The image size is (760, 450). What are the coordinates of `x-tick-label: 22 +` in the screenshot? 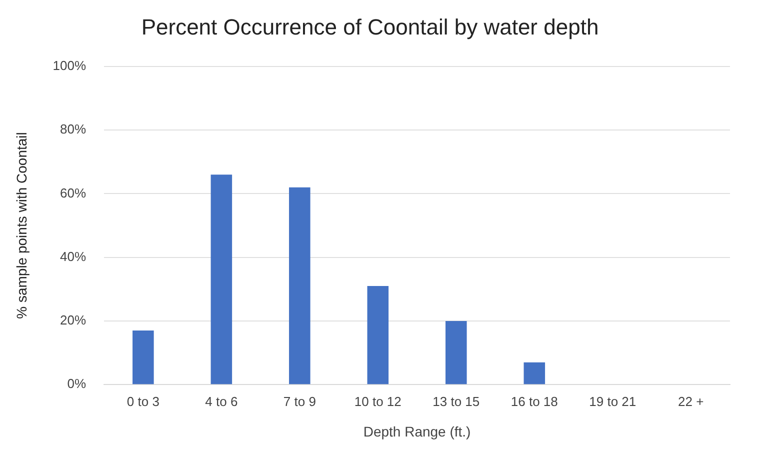 It's located at (691, 401).